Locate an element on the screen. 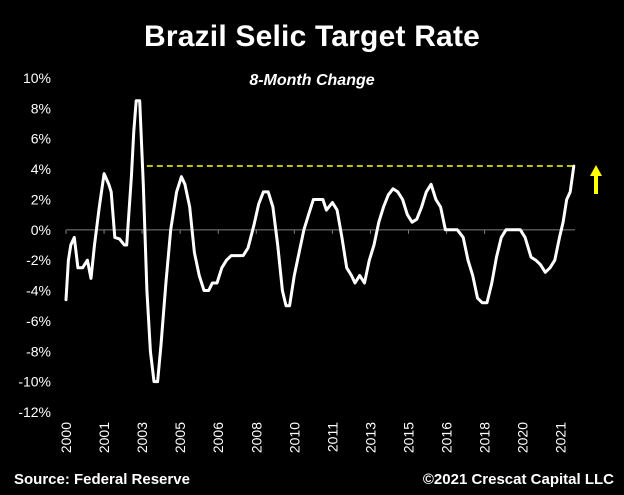 The height and width of the screenshot is (495, 624). up-arrow-icon is located at coordinates (596, 179).